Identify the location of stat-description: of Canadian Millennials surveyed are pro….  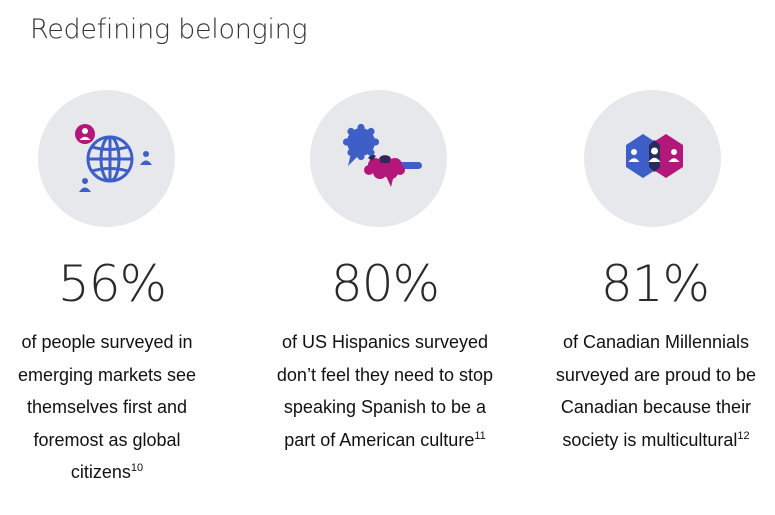
(656, 391).